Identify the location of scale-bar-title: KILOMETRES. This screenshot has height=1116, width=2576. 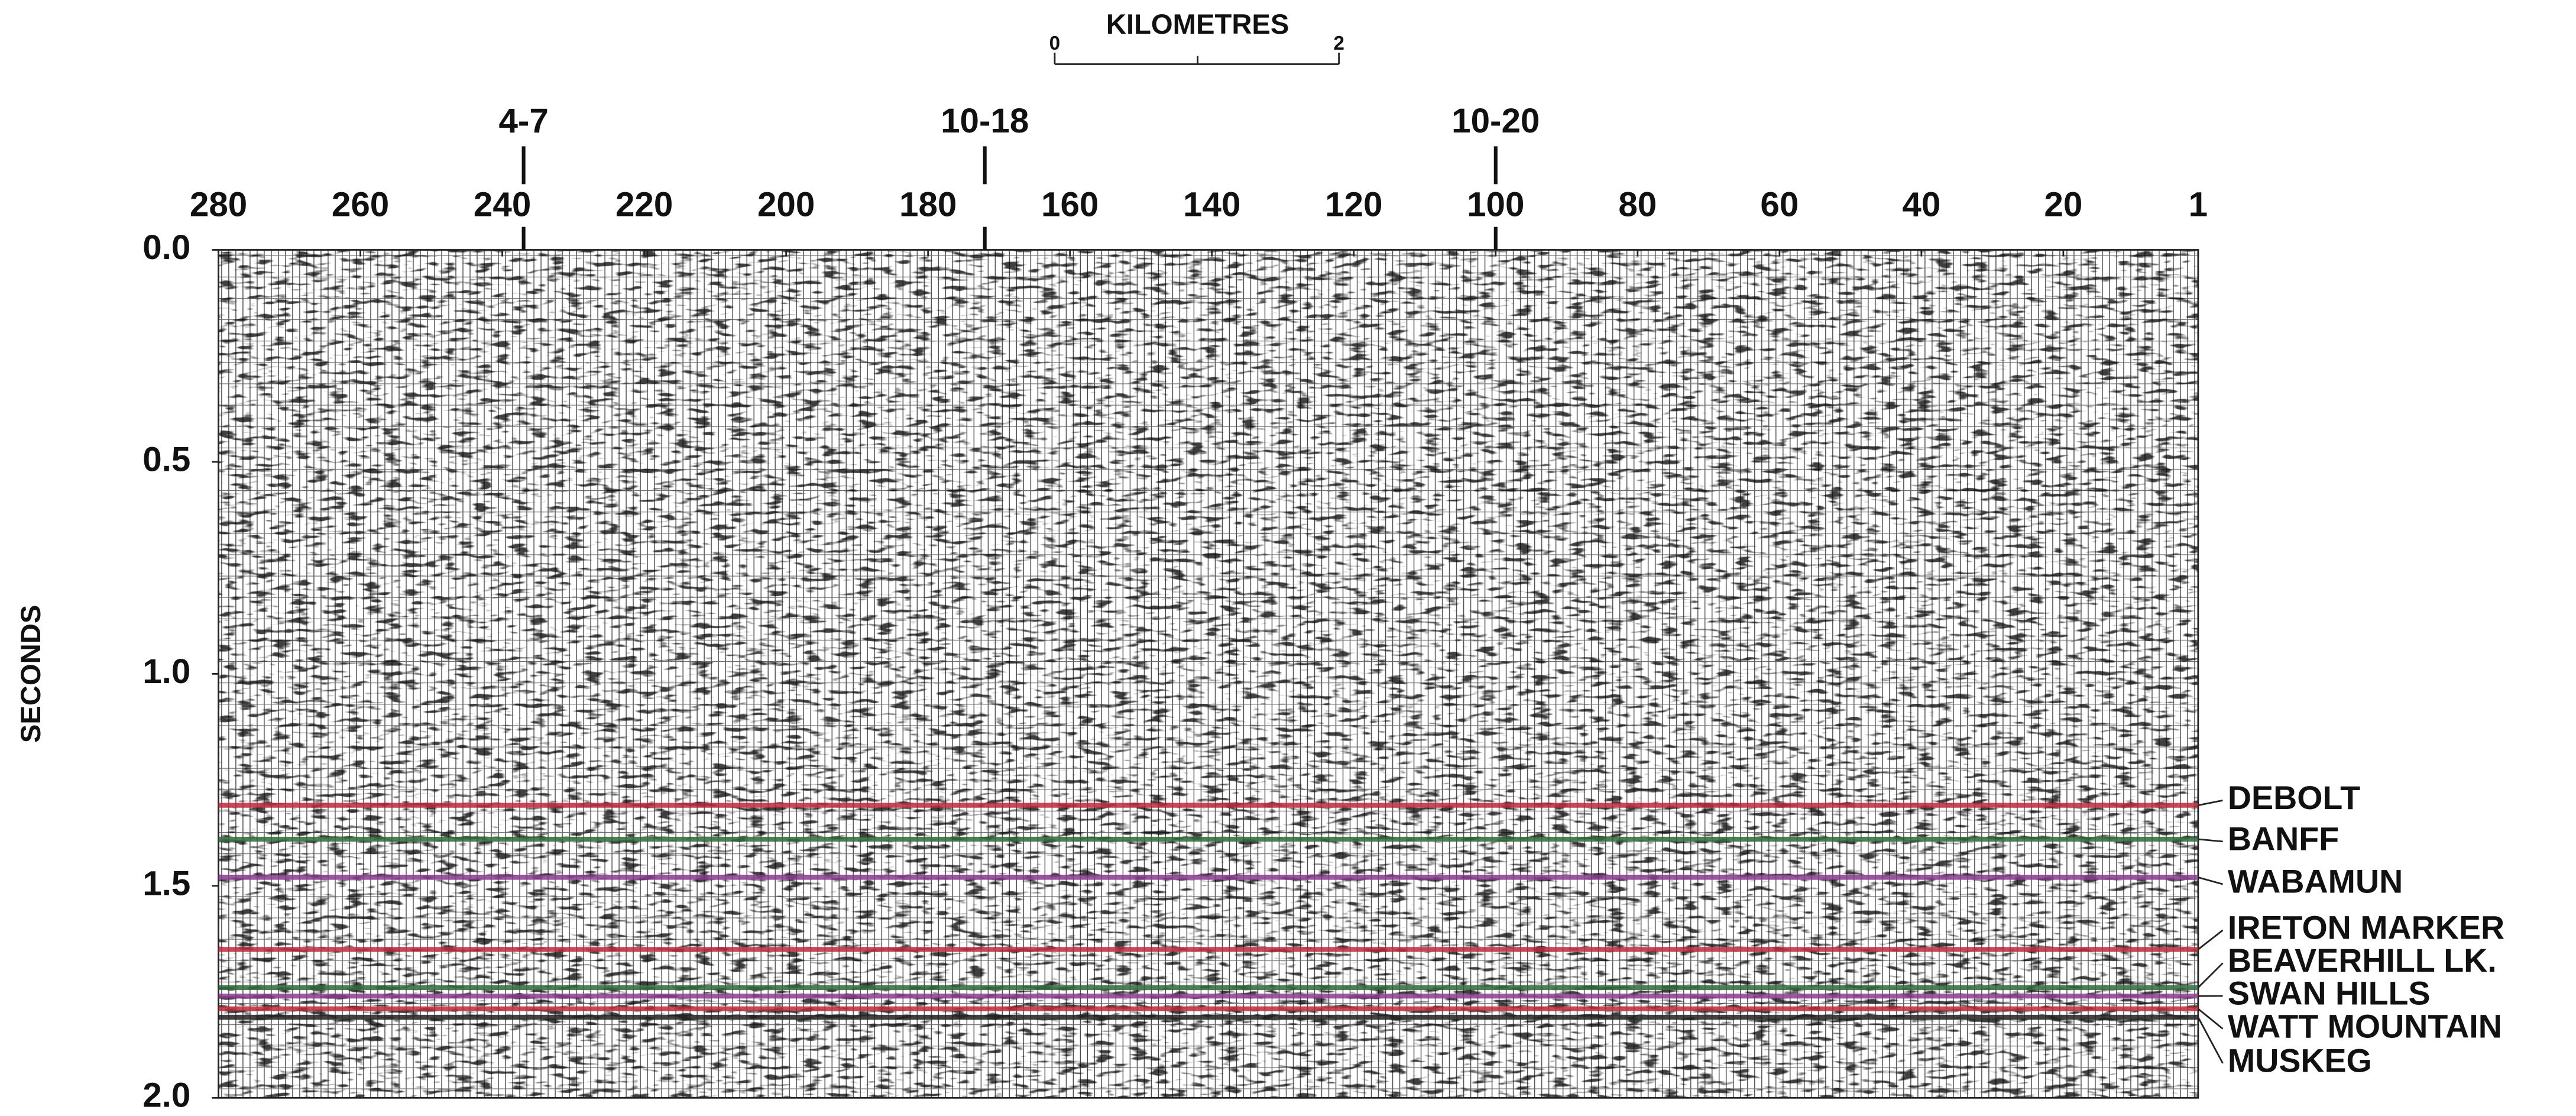
(1197, 25).